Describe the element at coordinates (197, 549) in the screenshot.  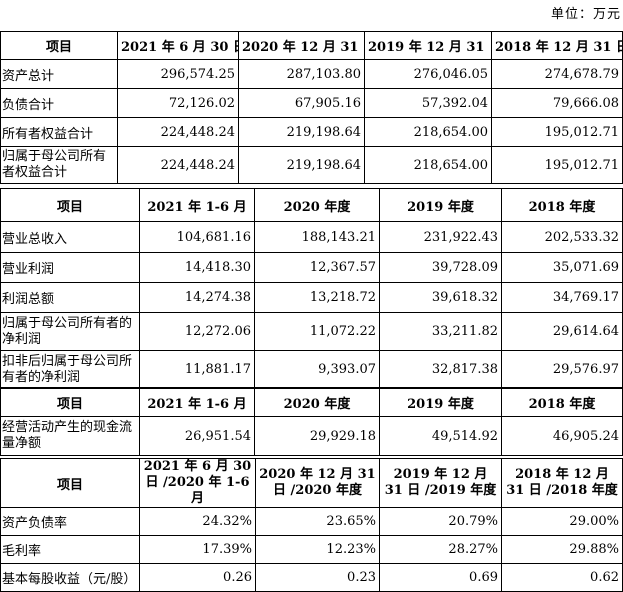
I see `cell-value: 17.39%` at that location.